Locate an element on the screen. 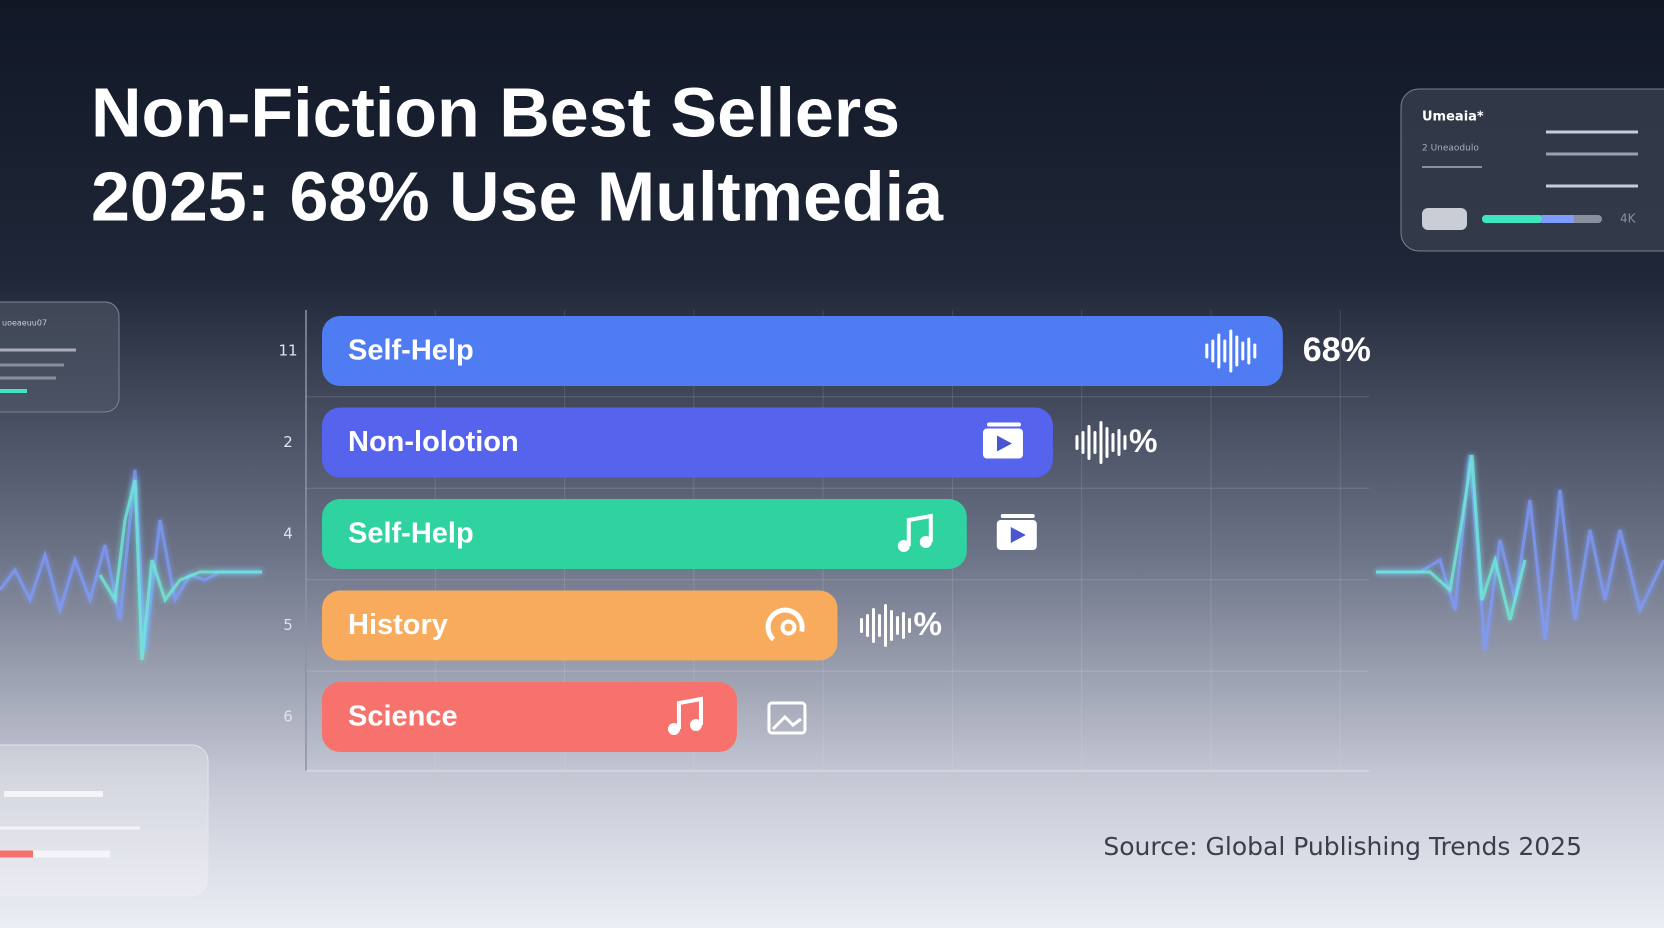 This screenshot has height=928, width=1664. row-label: 6 is located at coordinates (288, 717).